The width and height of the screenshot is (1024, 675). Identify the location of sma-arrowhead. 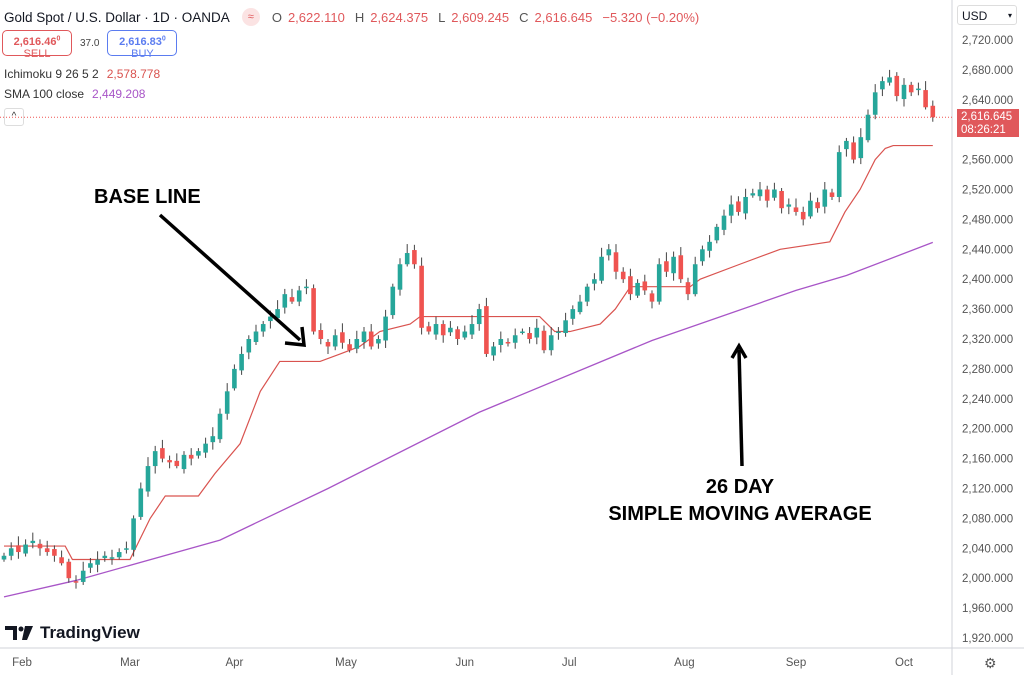
(739, 350).